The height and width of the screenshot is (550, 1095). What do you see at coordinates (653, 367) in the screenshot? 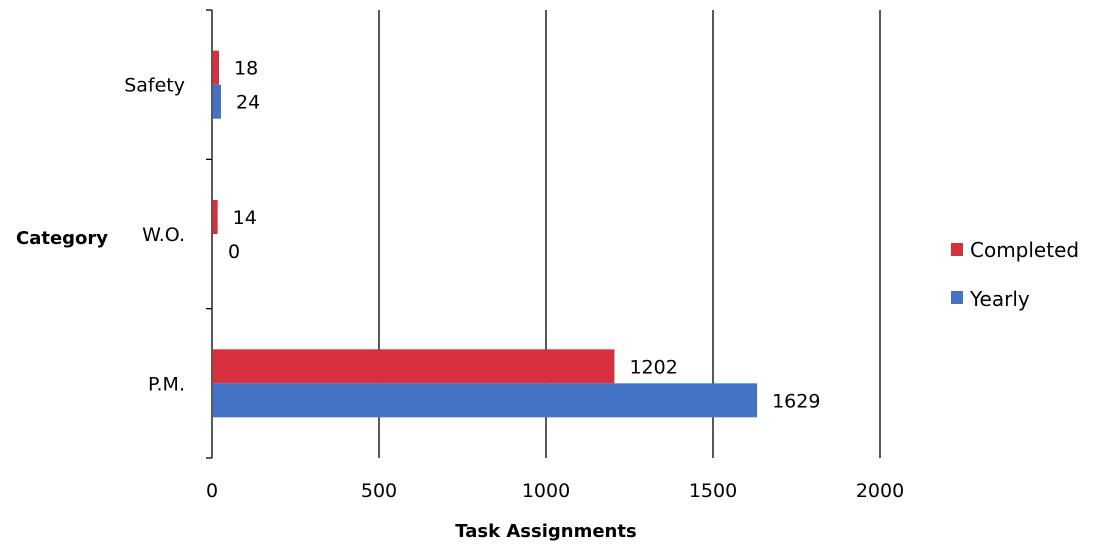
I see `data-label-completed-2: 1202` at bounding box center [653, 367].